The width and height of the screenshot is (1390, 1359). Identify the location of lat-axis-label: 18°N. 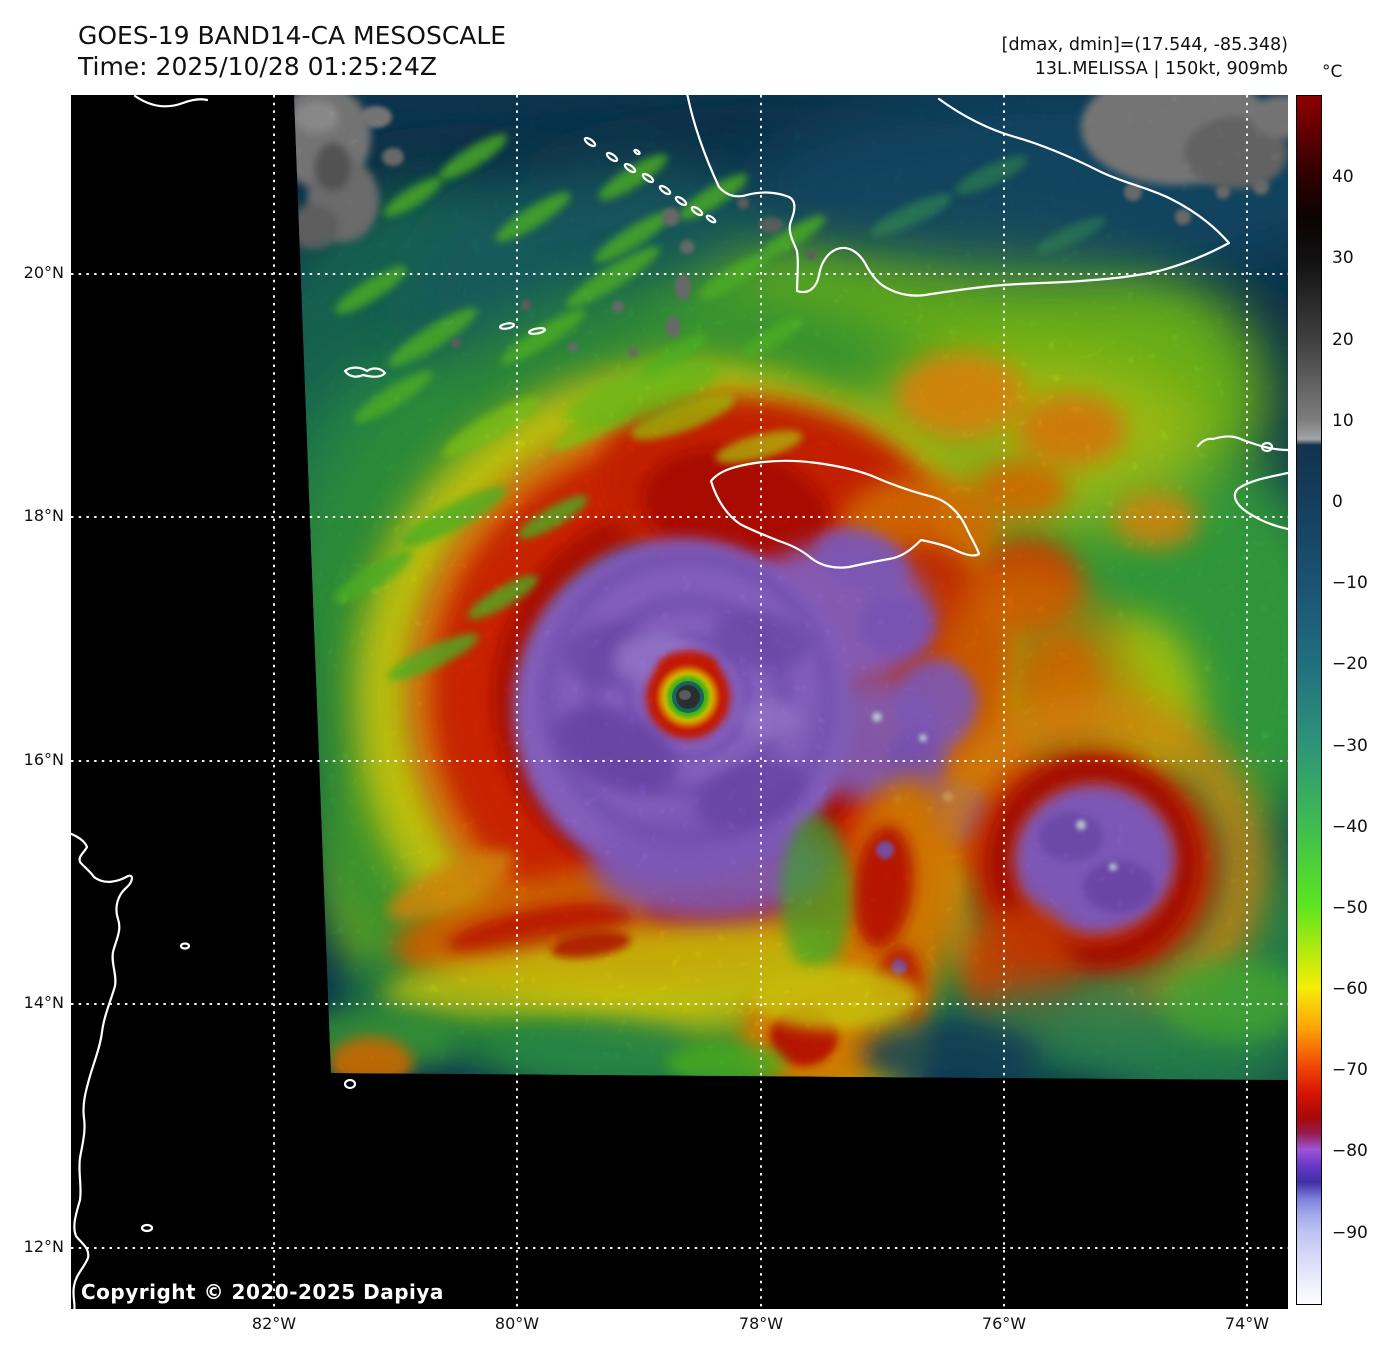
(43, 515).